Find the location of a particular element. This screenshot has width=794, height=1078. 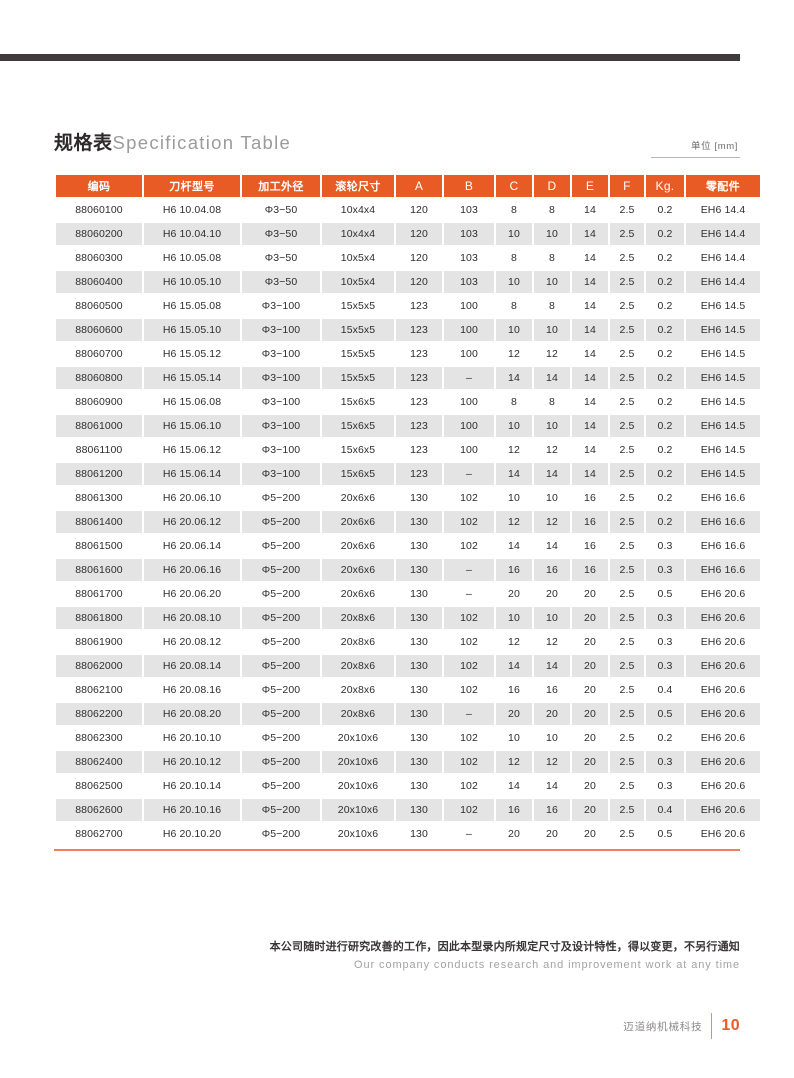

page-title-cn: 规格表 is located at coordinates (83, 143).